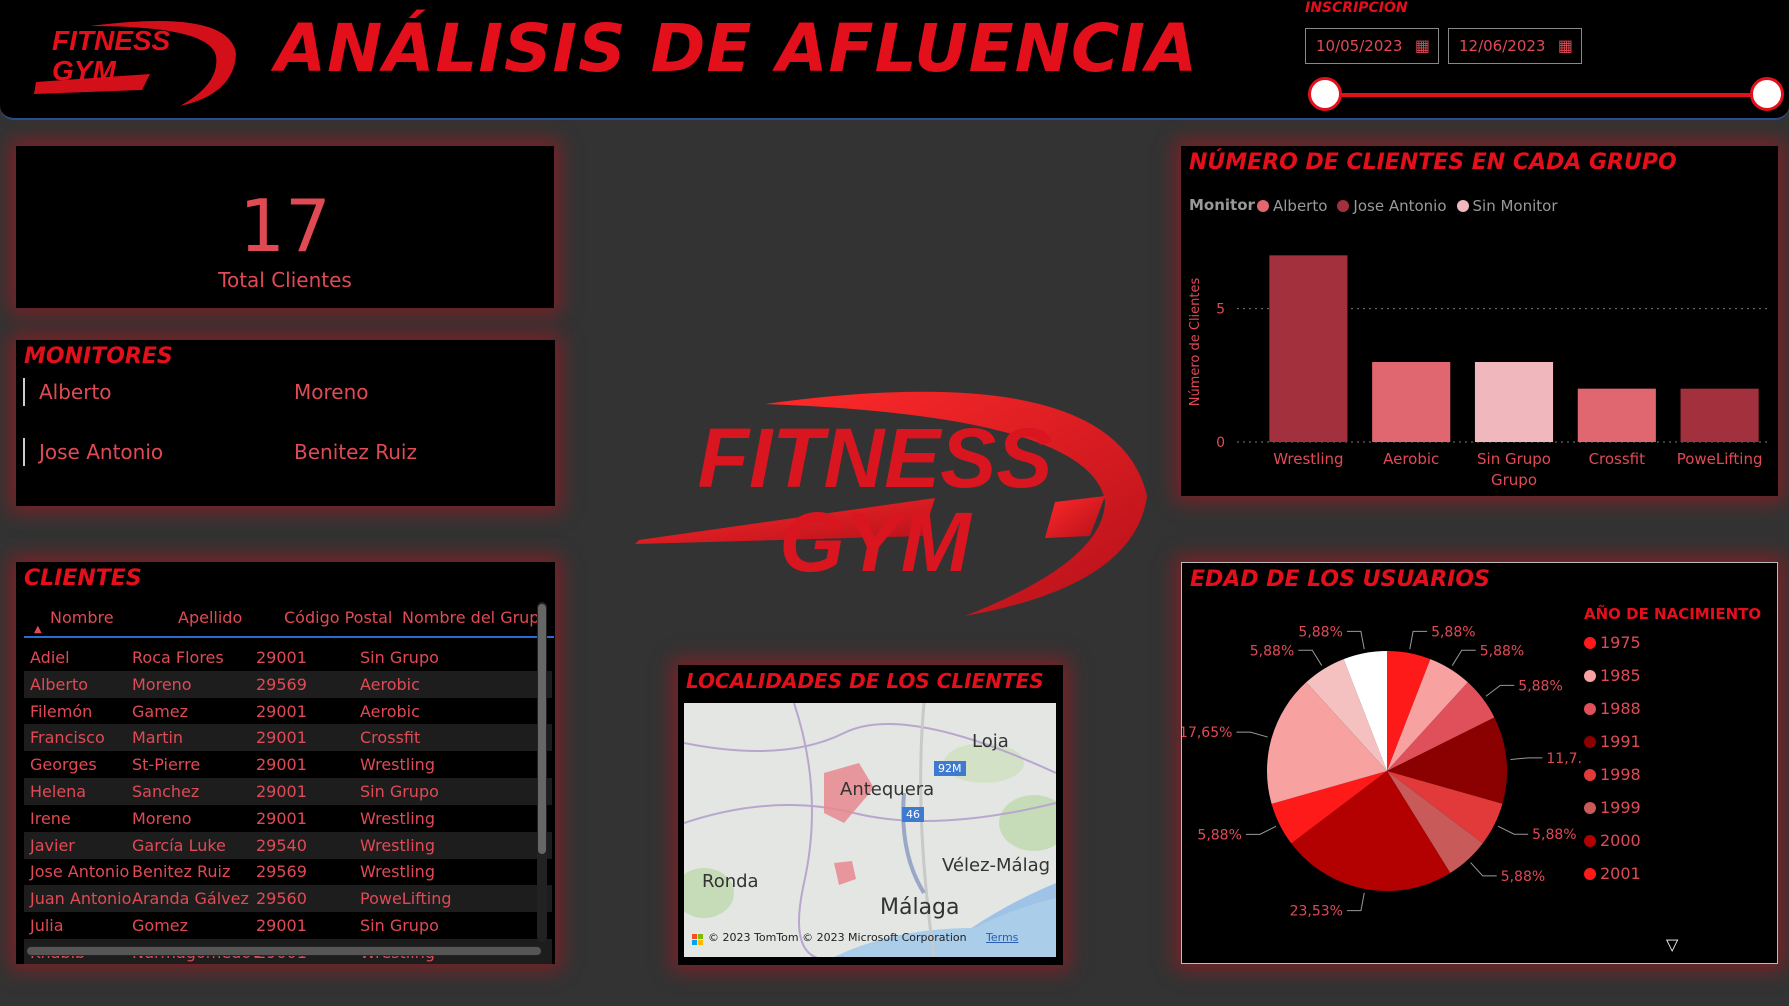 This screenshot has height=1006, width=1789. I want to click on kpi-value: 17, so click(285, 226).